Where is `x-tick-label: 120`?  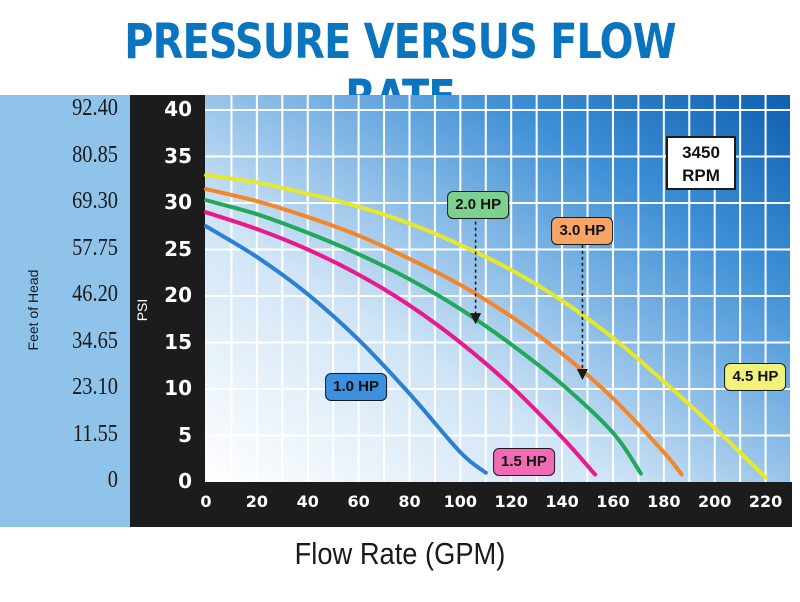 x-tick-label: 120 is located at coordinates (511, 501).